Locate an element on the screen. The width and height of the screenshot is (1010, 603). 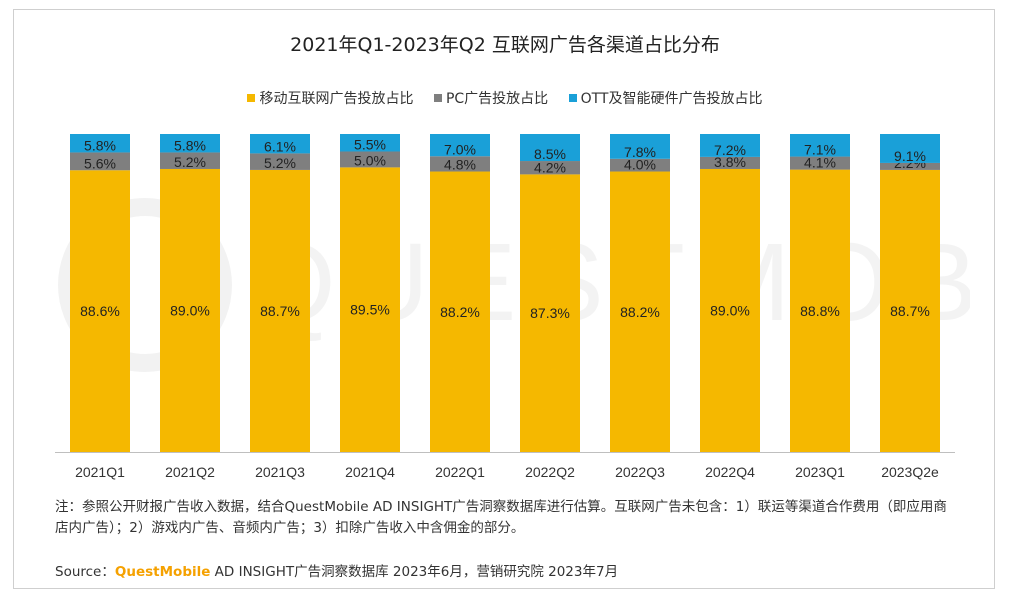
bar-ott-2023Q1 is located at coordinates (820, 145).